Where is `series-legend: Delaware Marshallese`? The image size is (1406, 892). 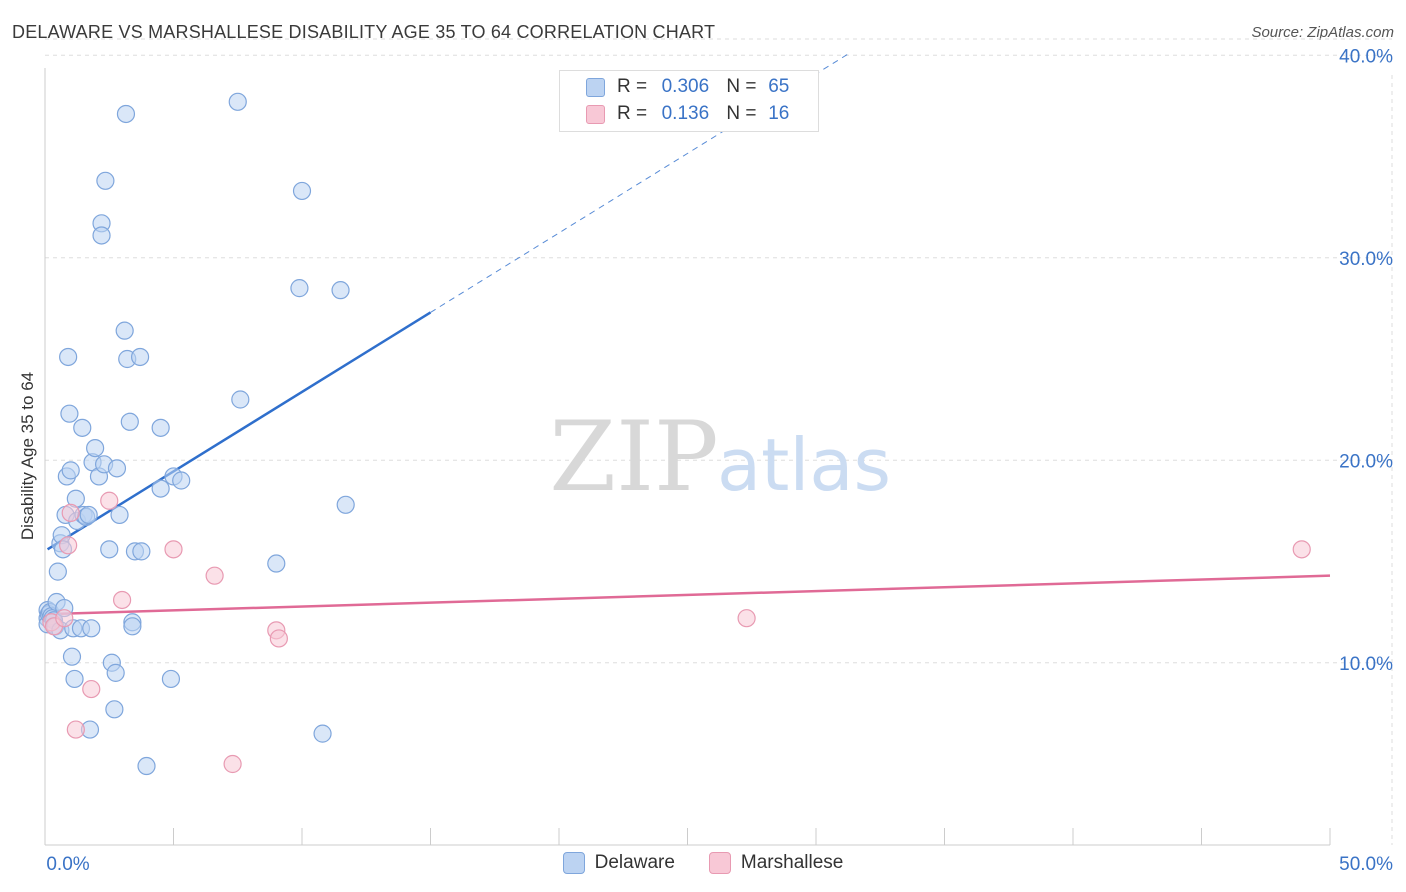 series-legend: Delaware Marshallese is located at coordinates (703, 863).